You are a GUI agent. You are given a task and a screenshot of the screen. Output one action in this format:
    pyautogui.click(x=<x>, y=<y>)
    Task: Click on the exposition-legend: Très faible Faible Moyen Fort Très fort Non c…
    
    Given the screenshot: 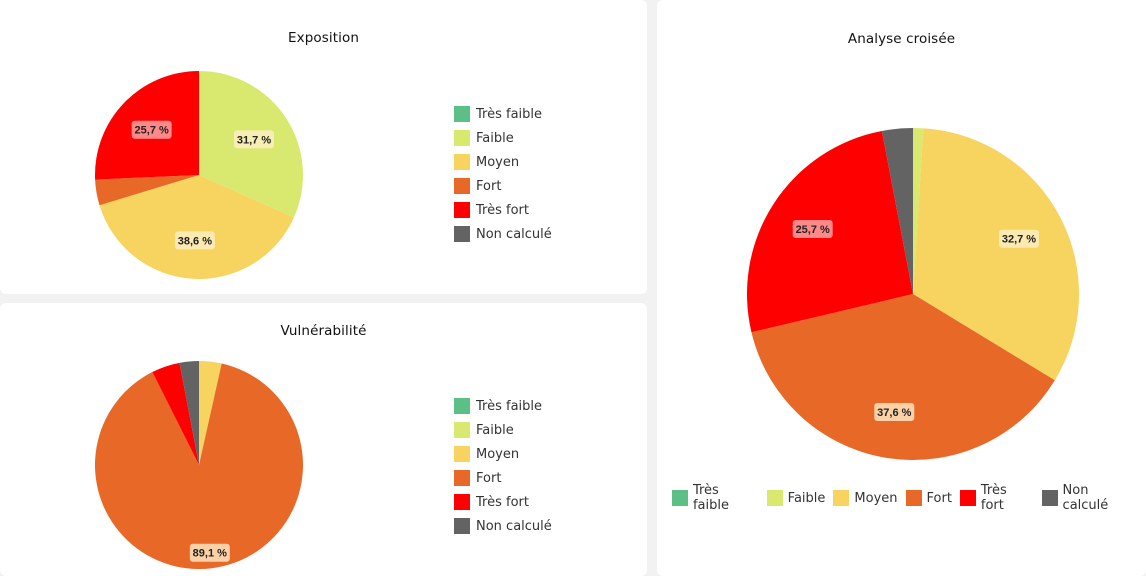 What is the action you would take?
    pyautogui.click(x=503, y=174)
    